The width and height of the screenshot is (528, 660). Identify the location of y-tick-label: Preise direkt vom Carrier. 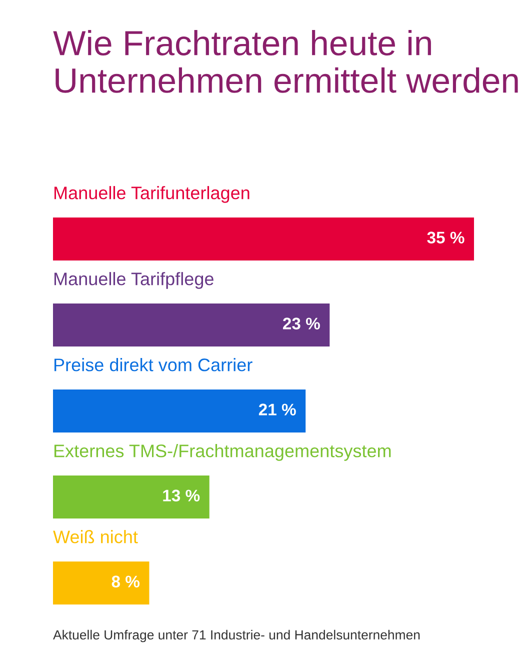
(153, 365).